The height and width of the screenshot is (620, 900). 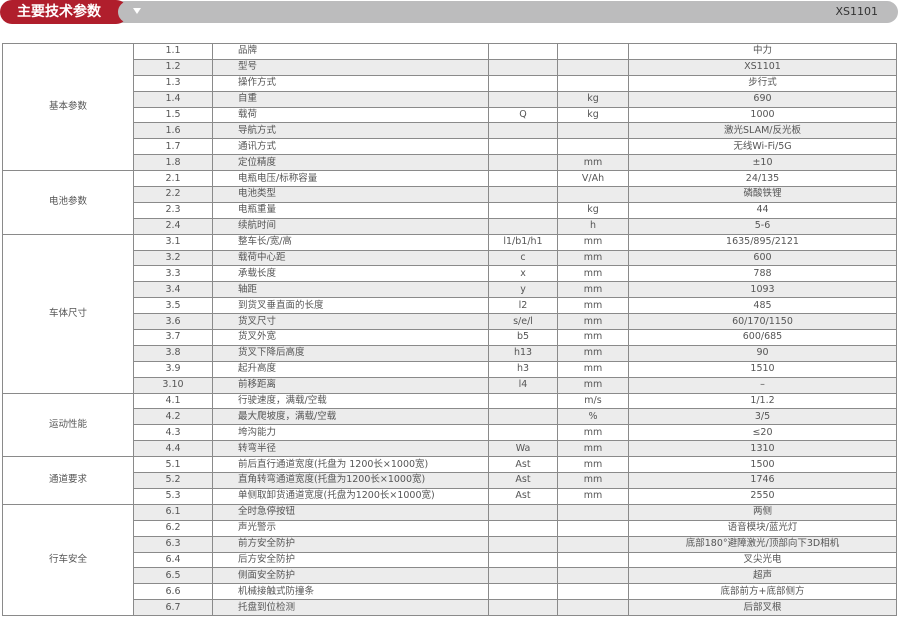 What do you see at coordinates (350, 115) in the screenshot?
I see `spec-name: 载荷` at bounding box center [350, 115].